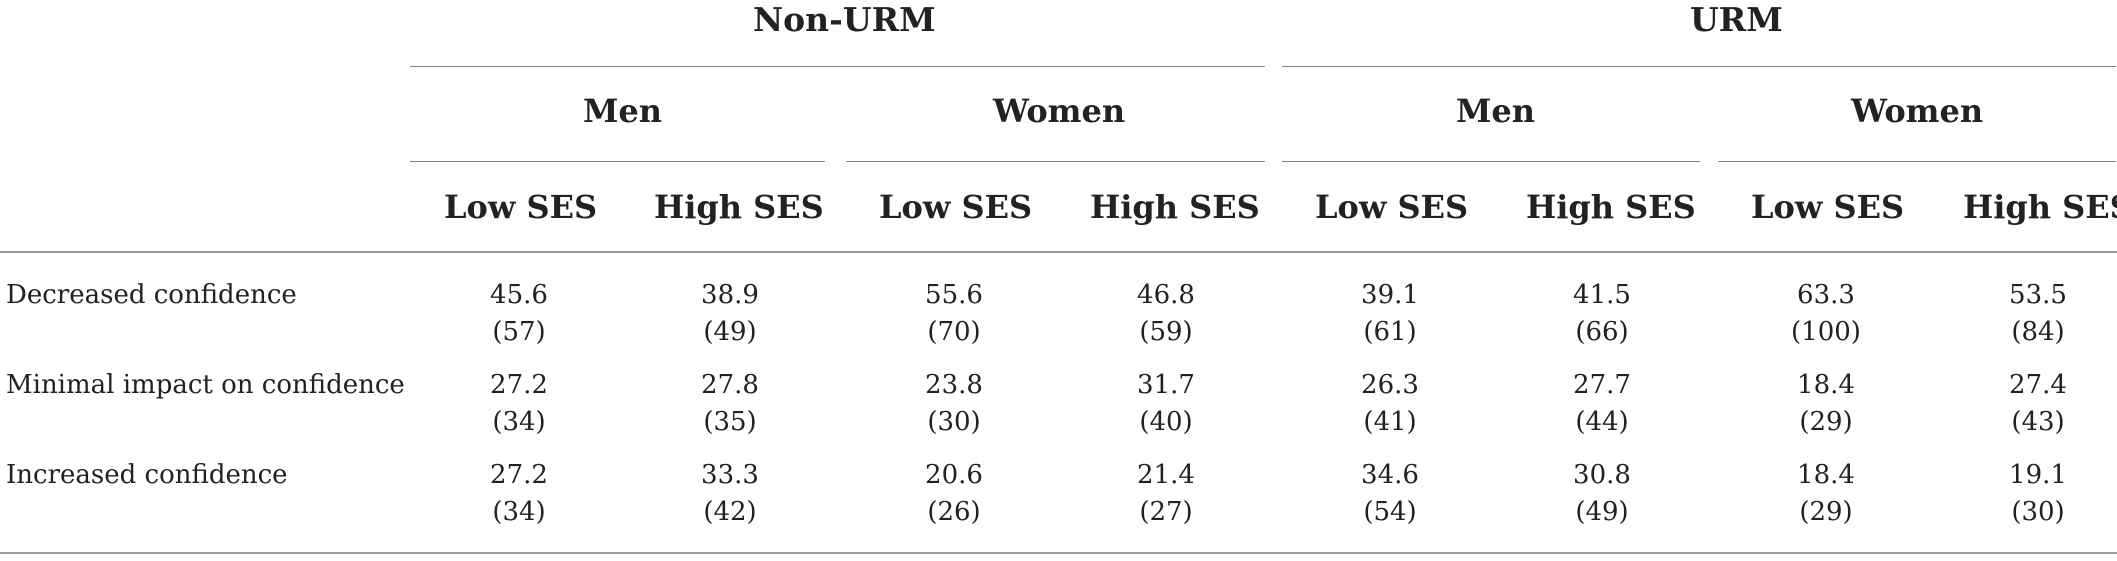 The height and width of the screenshot is (561, 2117). What do you see at coordinates (1166, 422) in the screenshot?
I see `cell-count: (40)` at bounding box center [1166, 422].